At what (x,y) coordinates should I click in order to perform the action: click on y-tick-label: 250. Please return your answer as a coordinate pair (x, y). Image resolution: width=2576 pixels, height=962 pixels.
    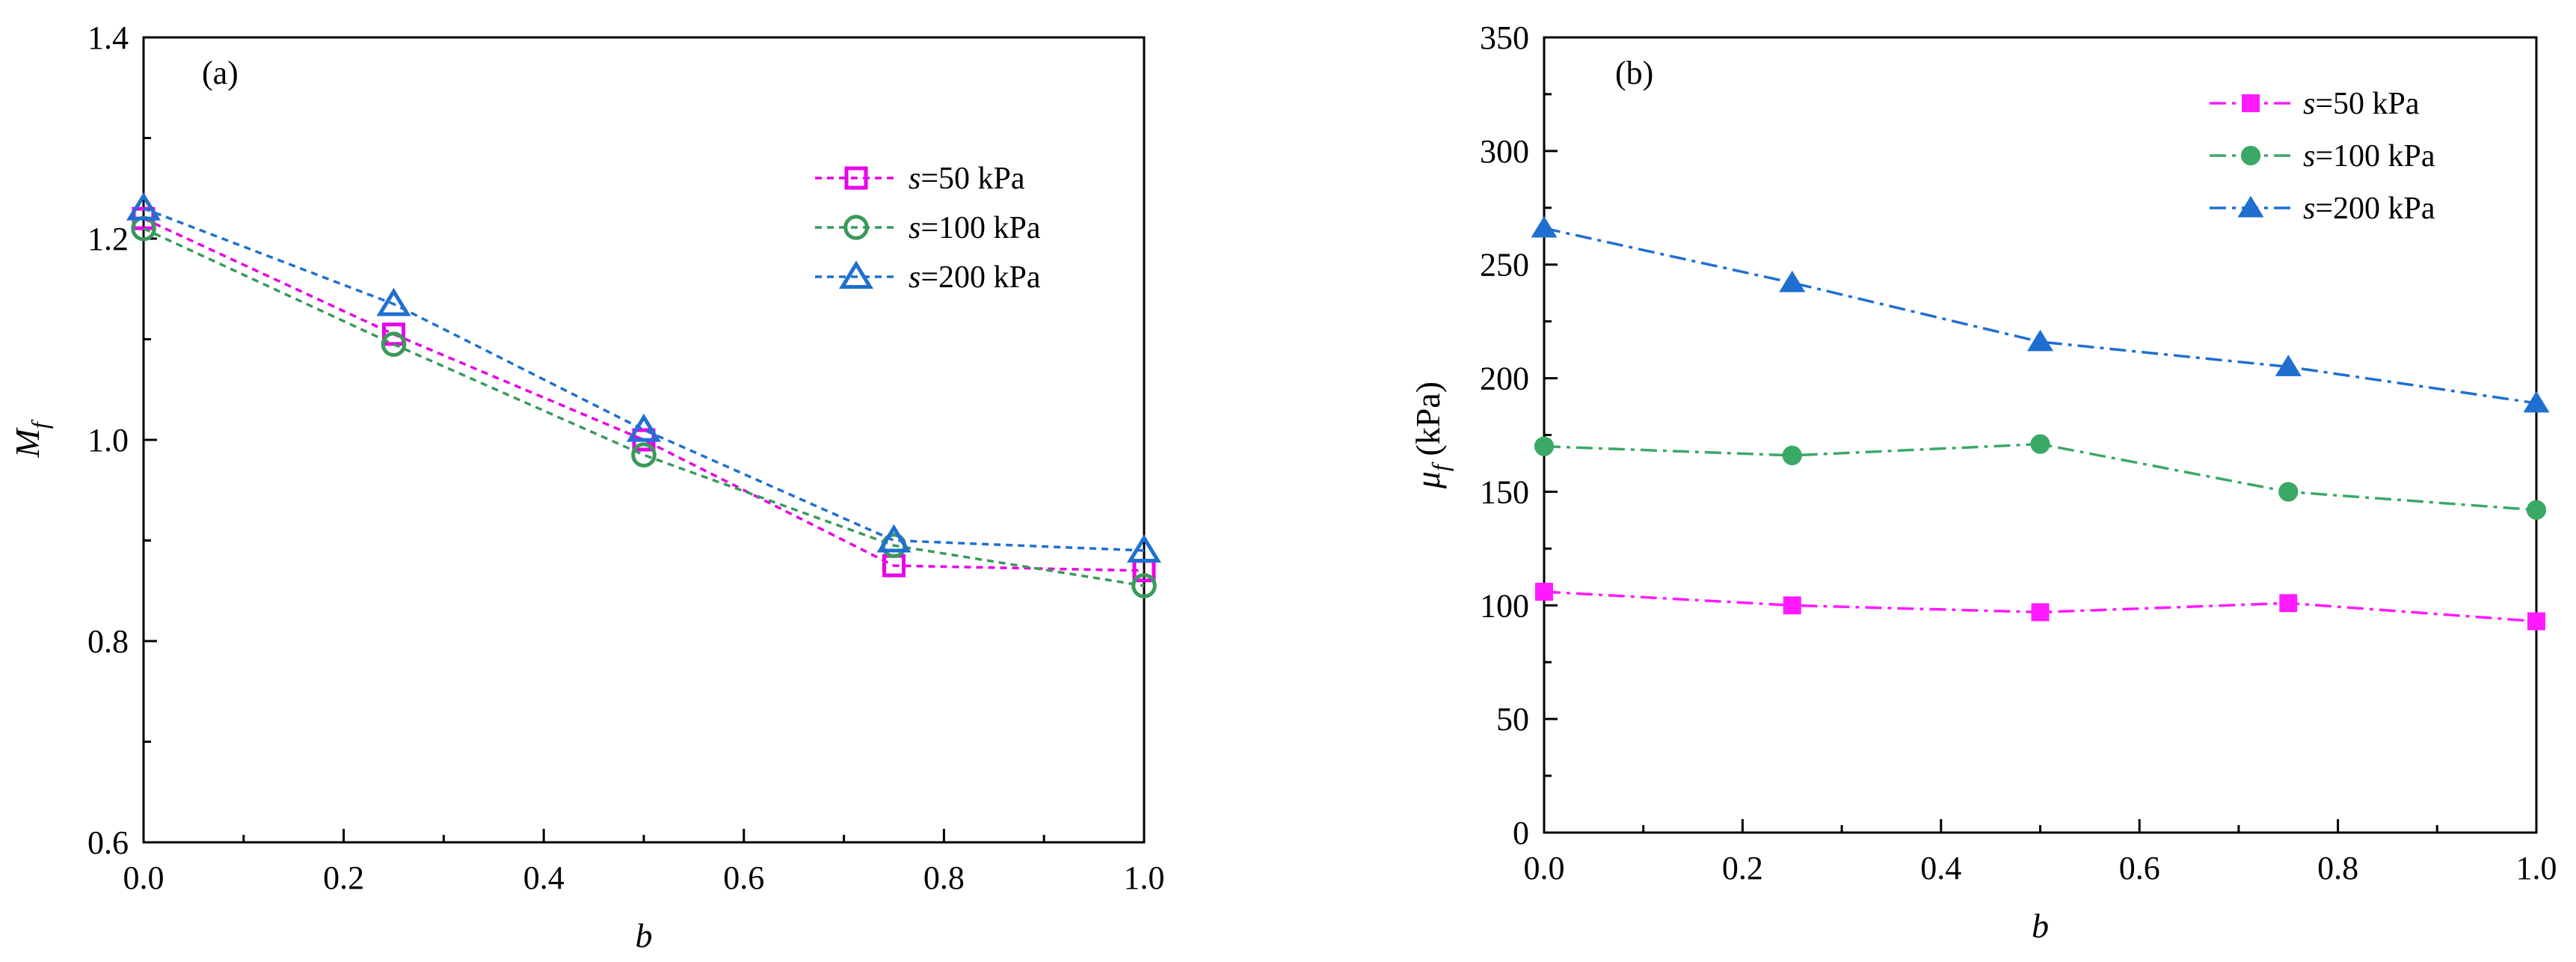
    Looking at the image, I should click on (1504, 265).